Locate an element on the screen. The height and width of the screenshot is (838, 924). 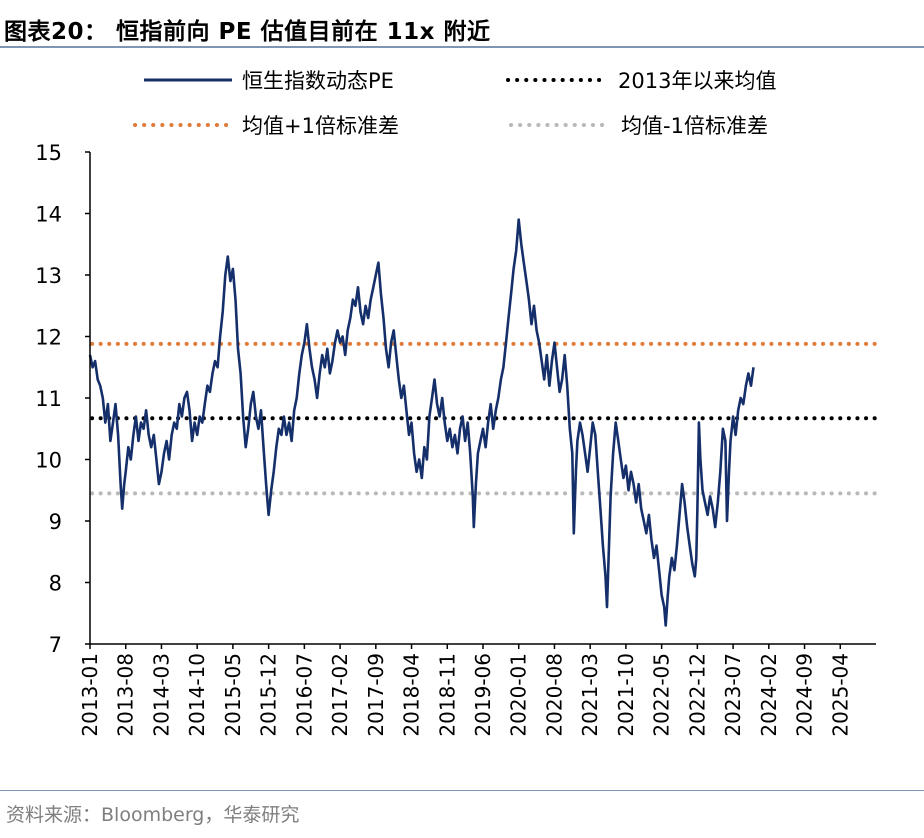
title-divider is located at coordinates (462, 47).